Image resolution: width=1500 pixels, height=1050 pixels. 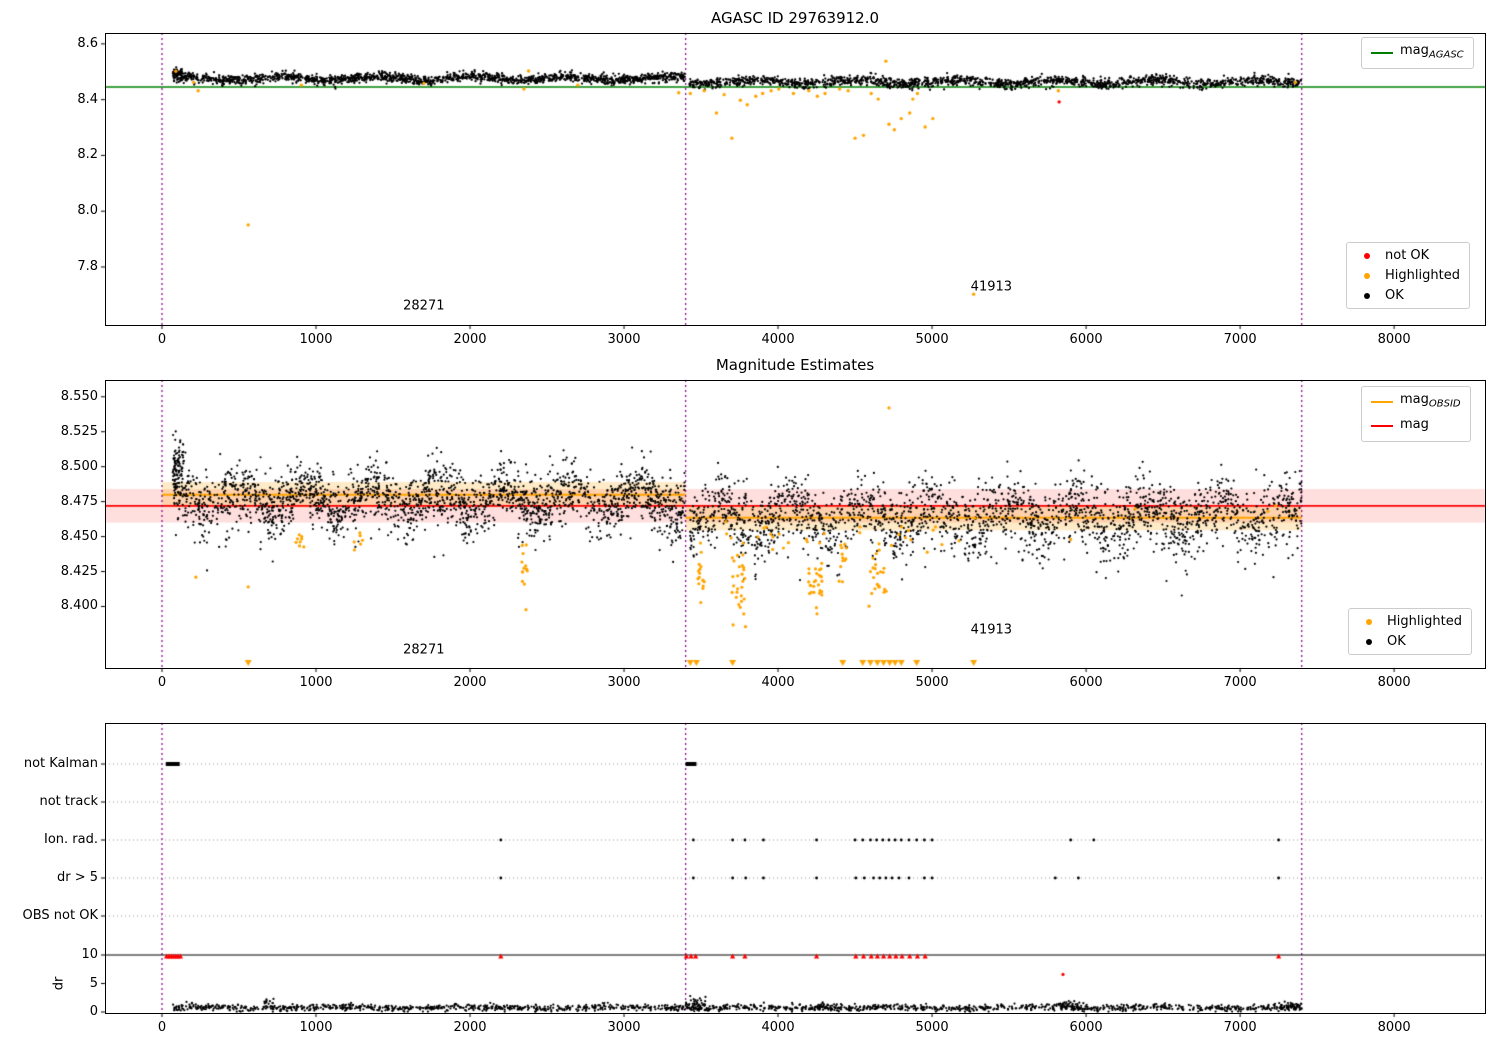 I want to click on flag-row-label: not track, so click(x=68, y=801).